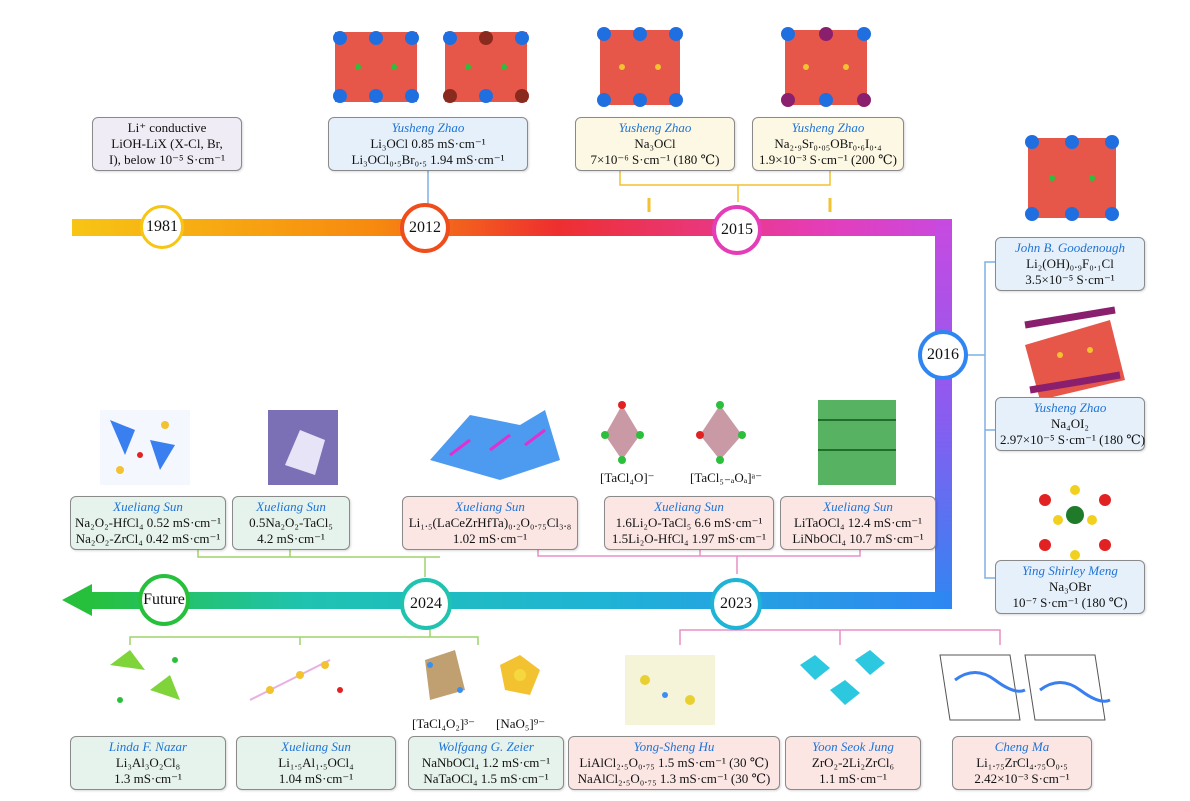  I want to click on card-line: LiAlCl₂.₅O₀.₇₅ 1.5 mS·cm⁻¹ (30 ℃), so click(674, 762).